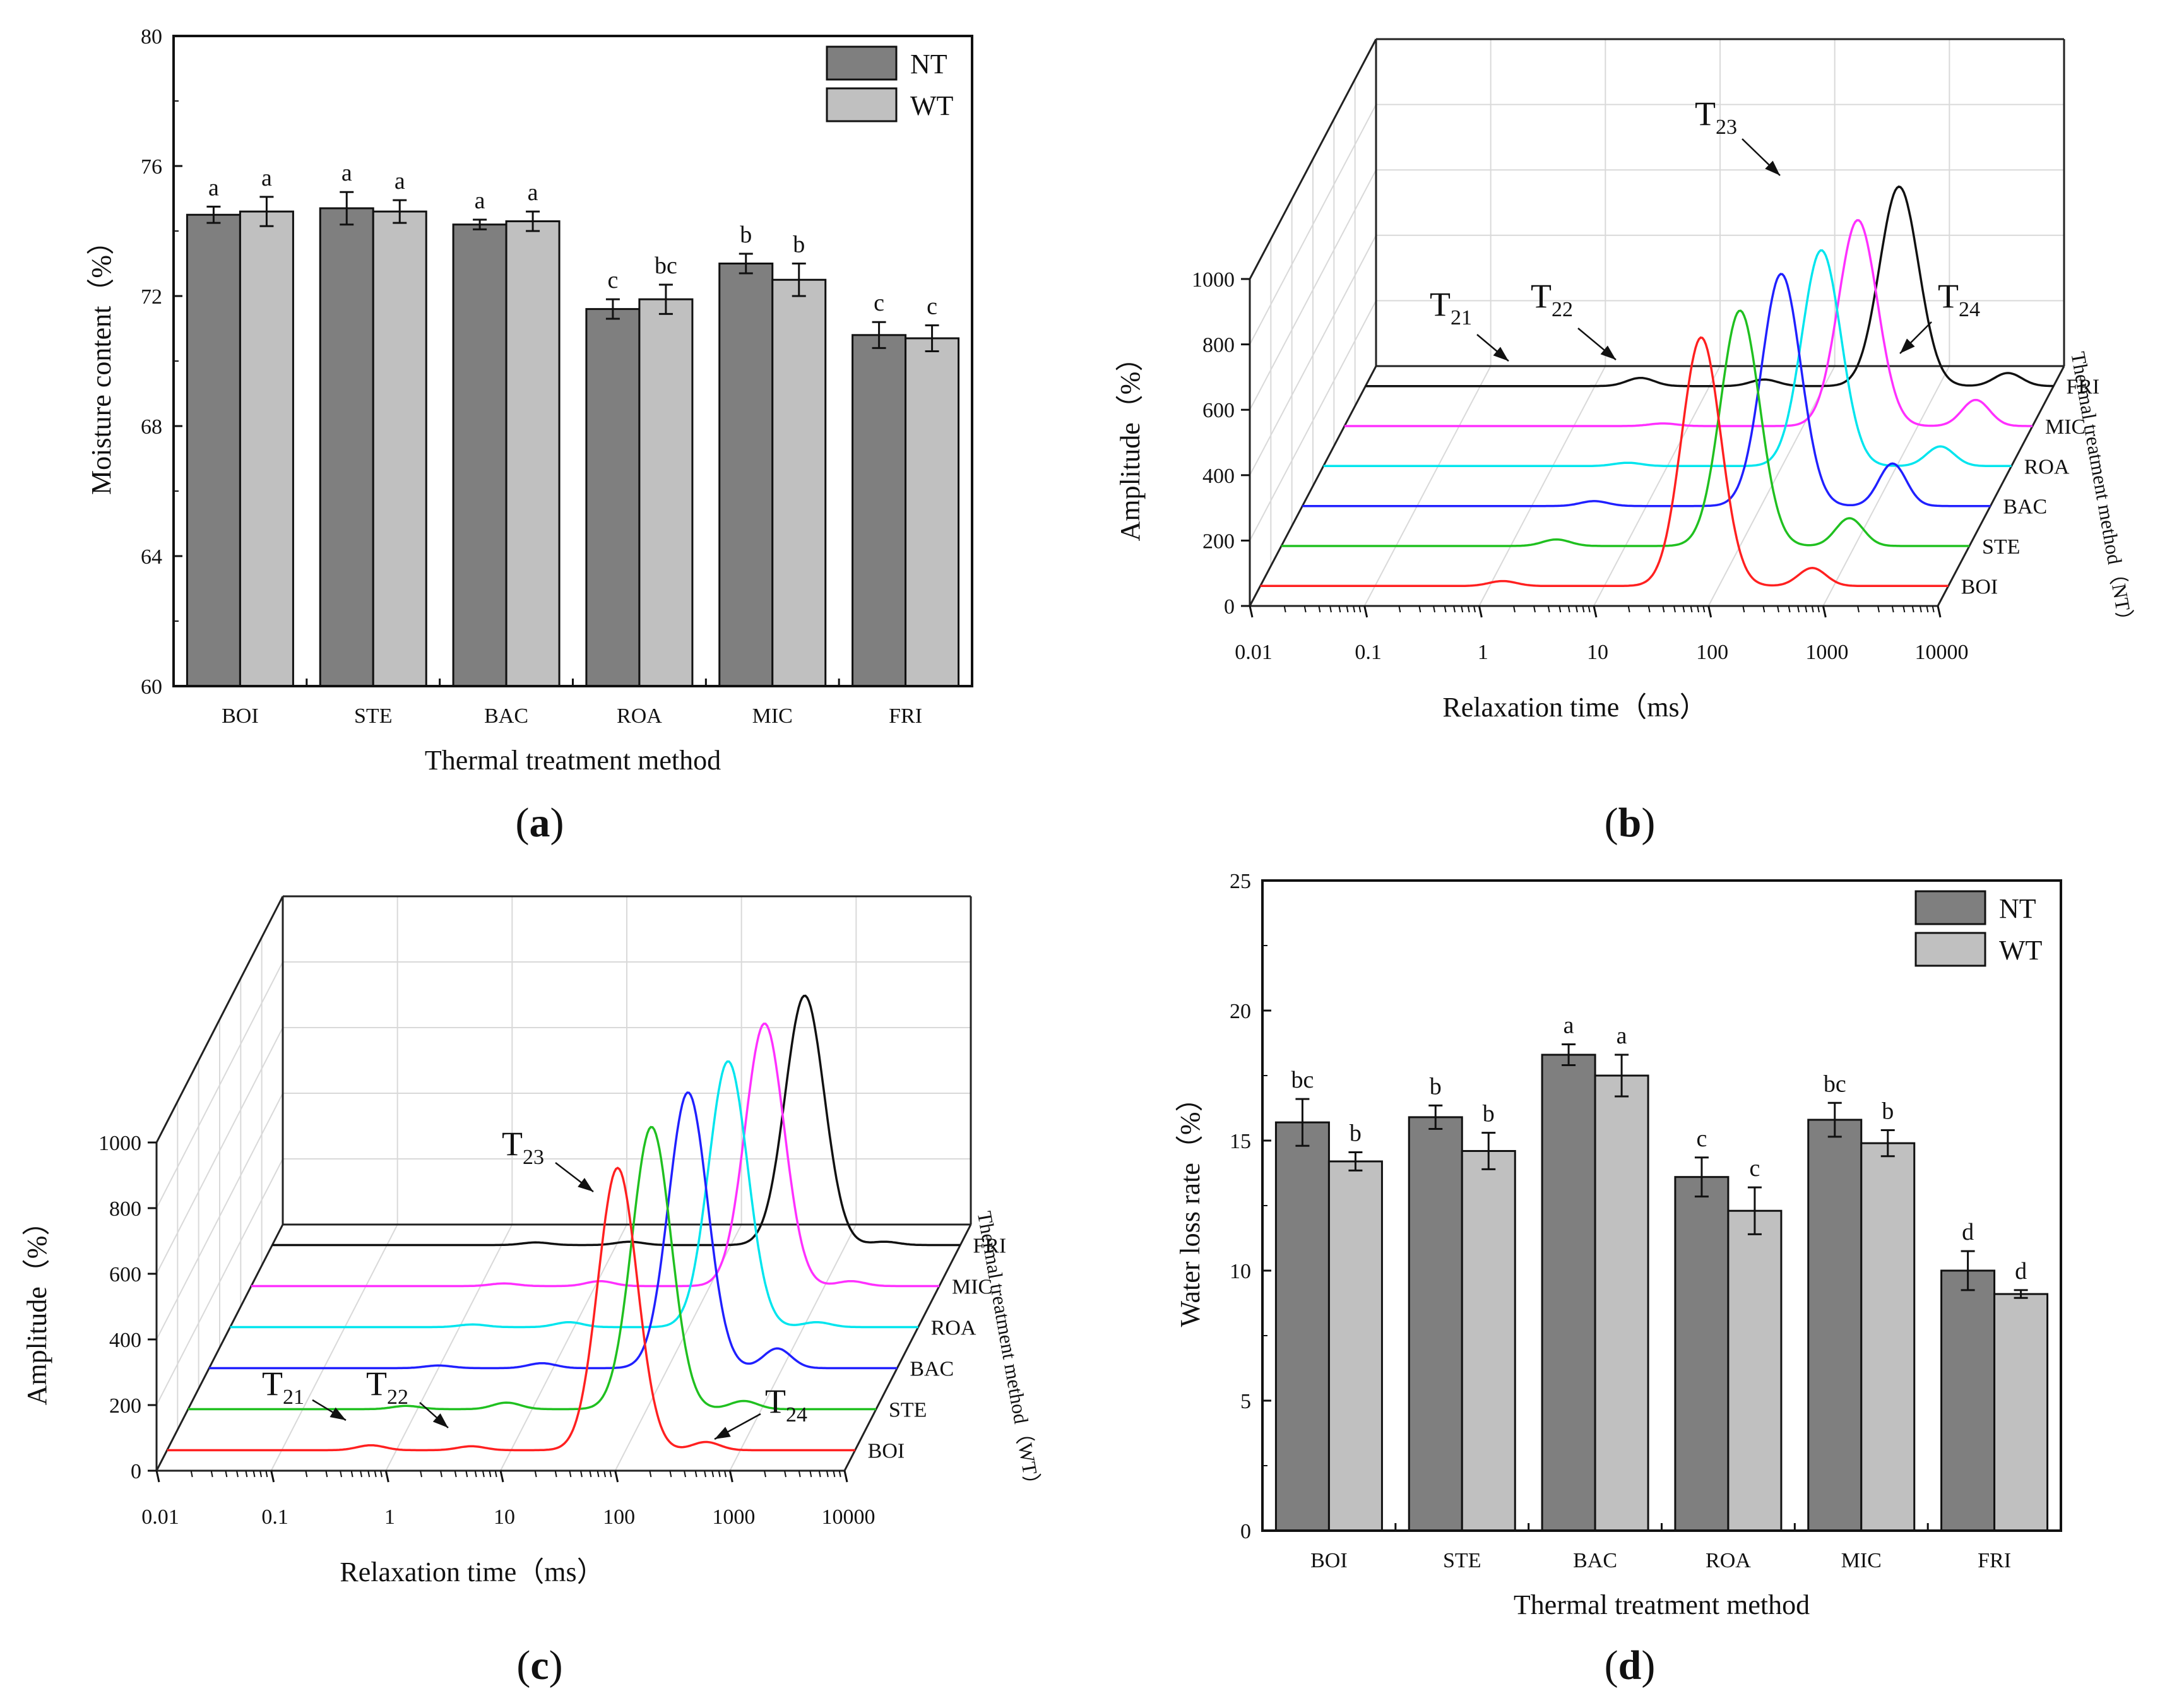  Describe the element at coordinates (2021, 951) in the screenshot. I see `legend-label-wt: WT` at that location.